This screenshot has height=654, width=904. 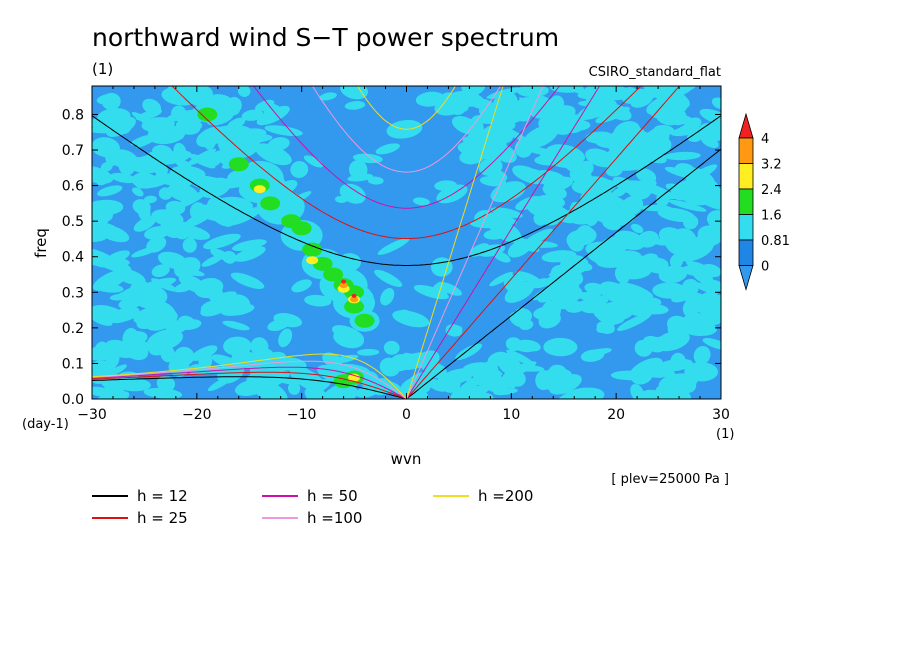 I want to click on y-tick-label: 0.4, so click(x=73, y=258).